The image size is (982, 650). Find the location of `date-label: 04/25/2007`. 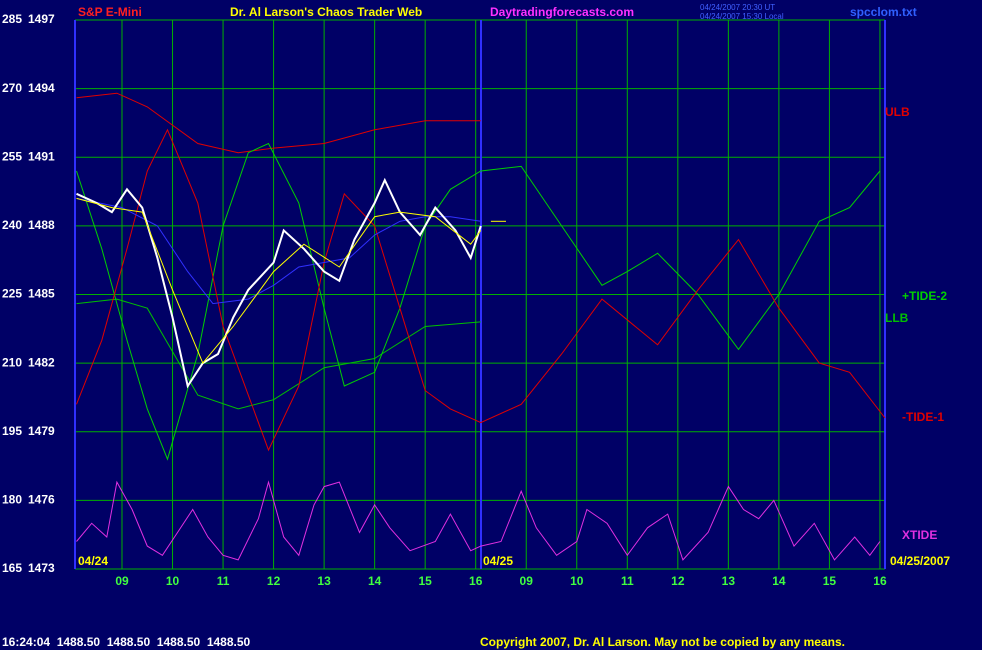

date-label: 04/25/2007 is located at coordinates (920, 561).